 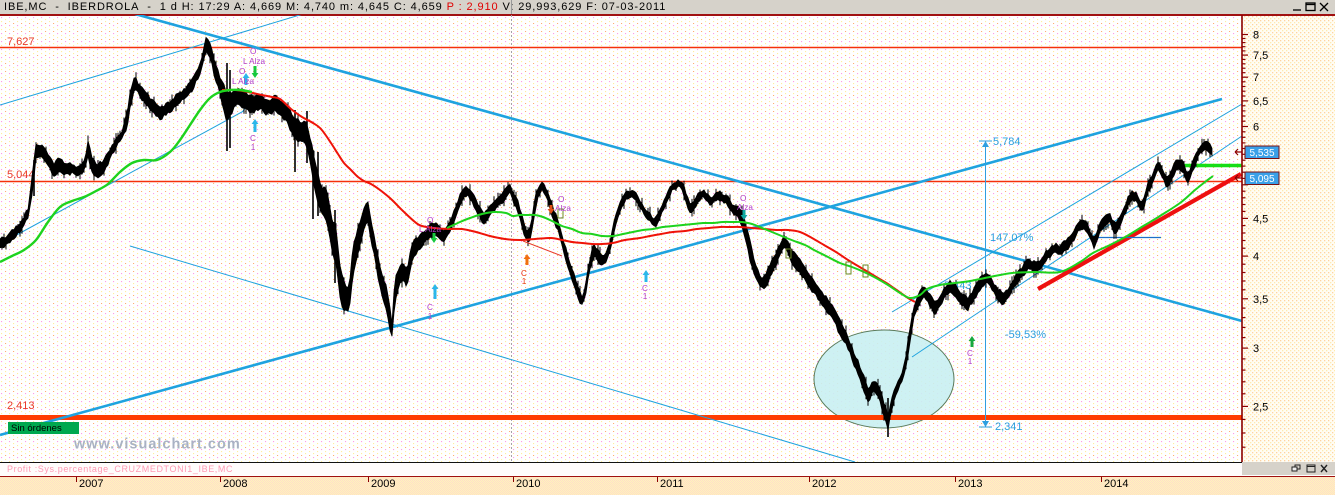 What do you see at coordinates (1012, 238) in the screenshot?
I see `svg-text: 147,07%` at bounding box center [1012, 238].